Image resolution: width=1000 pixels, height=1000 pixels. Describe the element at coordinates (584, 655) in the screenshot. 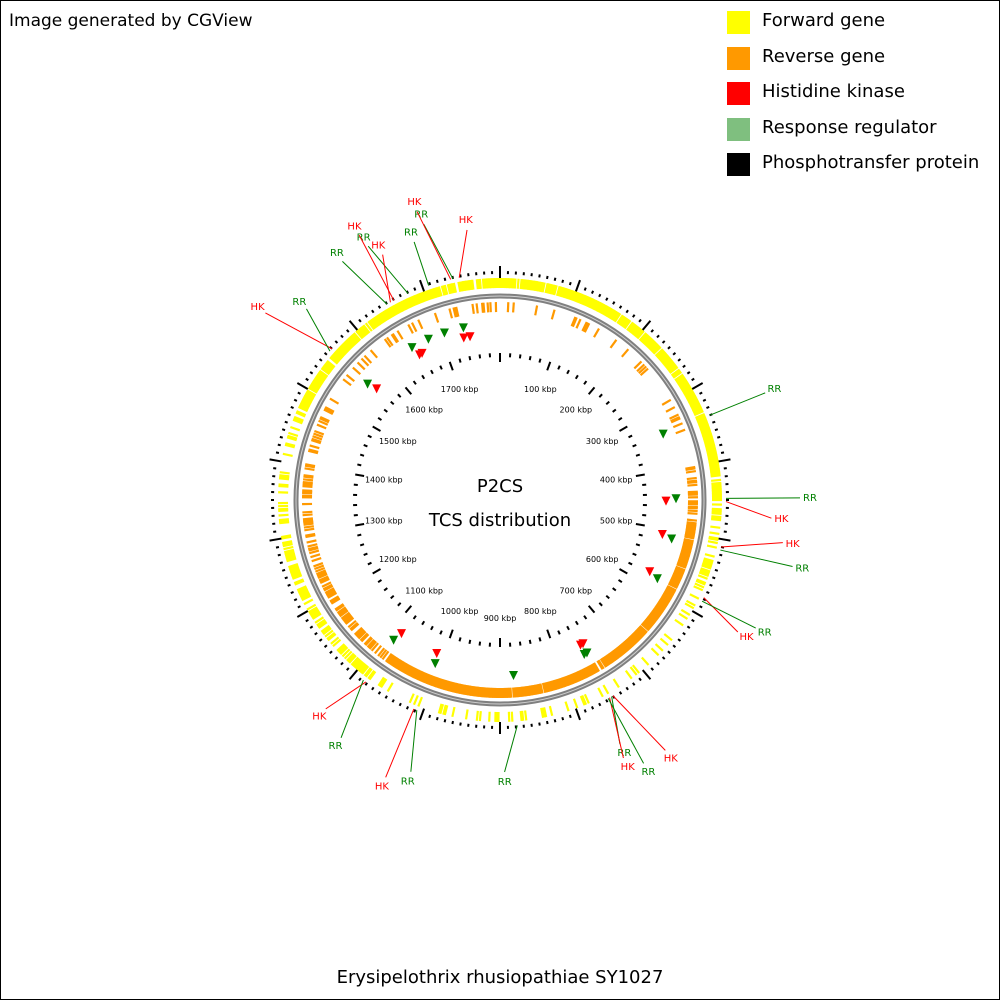

I see `rr-marker` at that location.